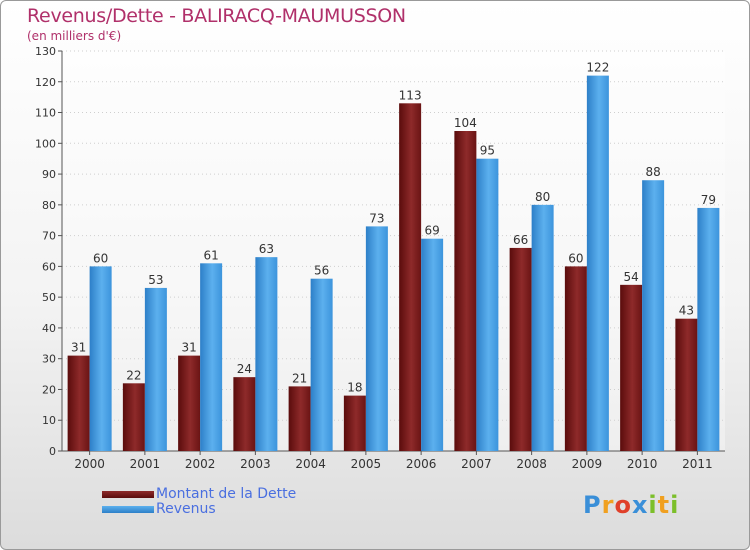  What do you see at coordinates (366, 464) in the screenshot?
I see `x-tick-label: 2005` at bounding box center [366, 464].